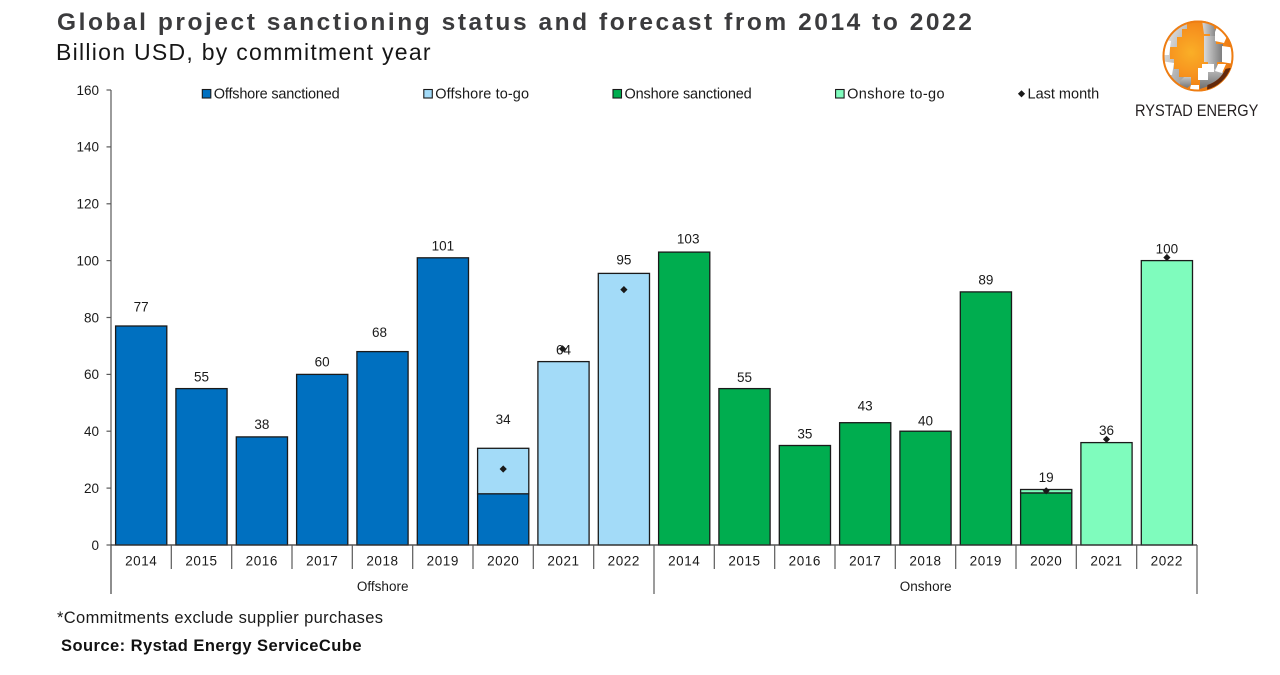 The image size is (1280, 675). What do you see at coordinates (623, 260) in the screenshot?
I see `svg-text: 95` at bounding box center [623, 260].